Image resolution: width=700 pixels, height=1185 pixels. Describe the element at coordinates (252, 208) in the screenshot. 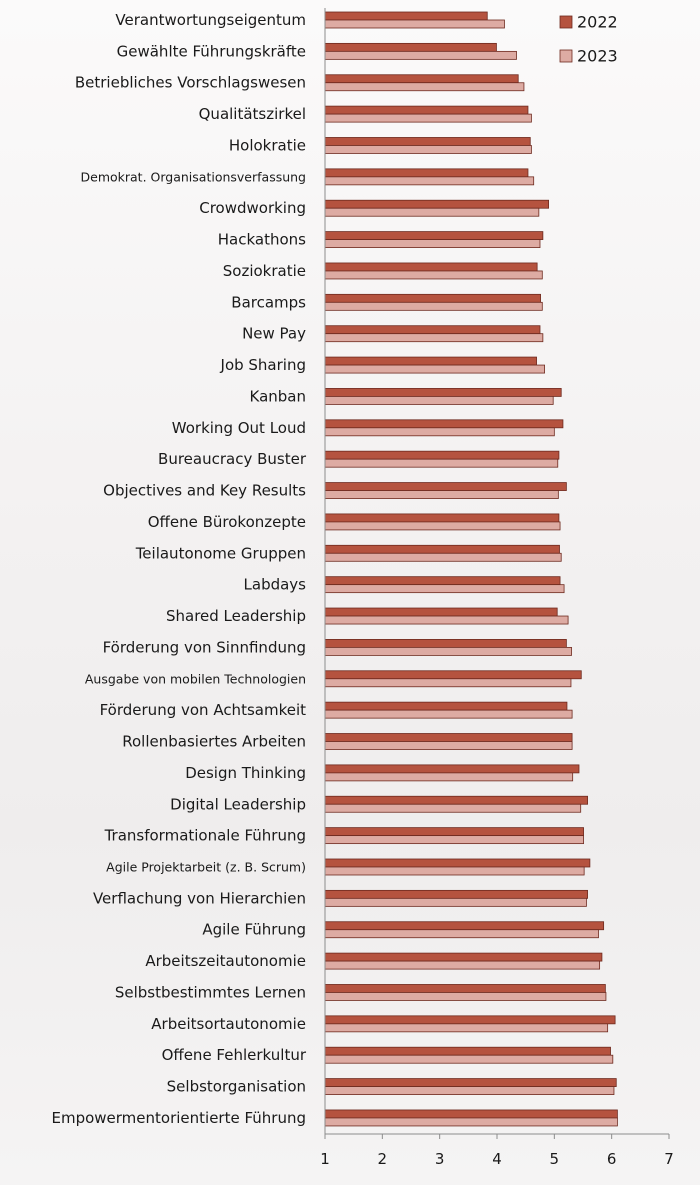

I see `category-label: Crowdworking` at that location.